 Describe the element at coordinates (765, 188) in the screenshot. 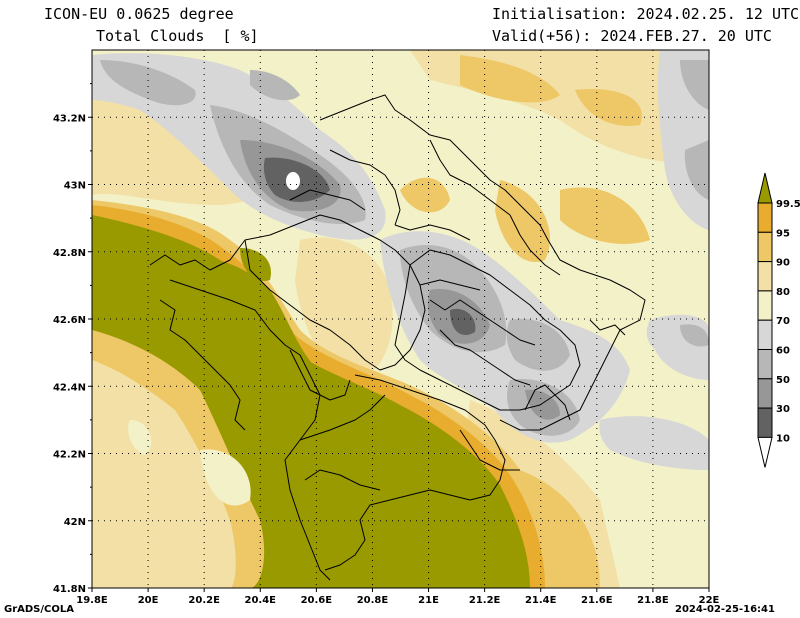

I see `colorbar-arrow-top` at that location.